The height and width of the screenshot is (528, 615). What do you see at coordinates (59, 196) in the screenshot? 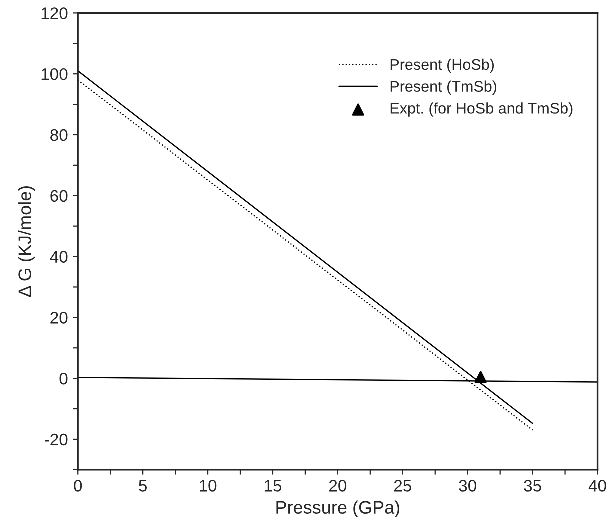
I see `y-tick-label: 60` at bounding box center [59, 196].